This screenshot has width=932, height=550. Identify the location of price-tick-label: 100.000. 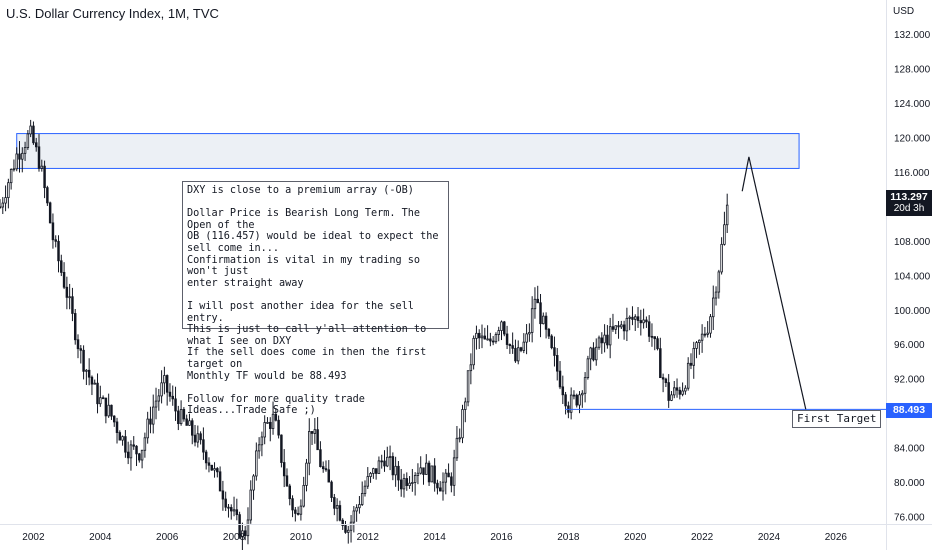
(912, 311).